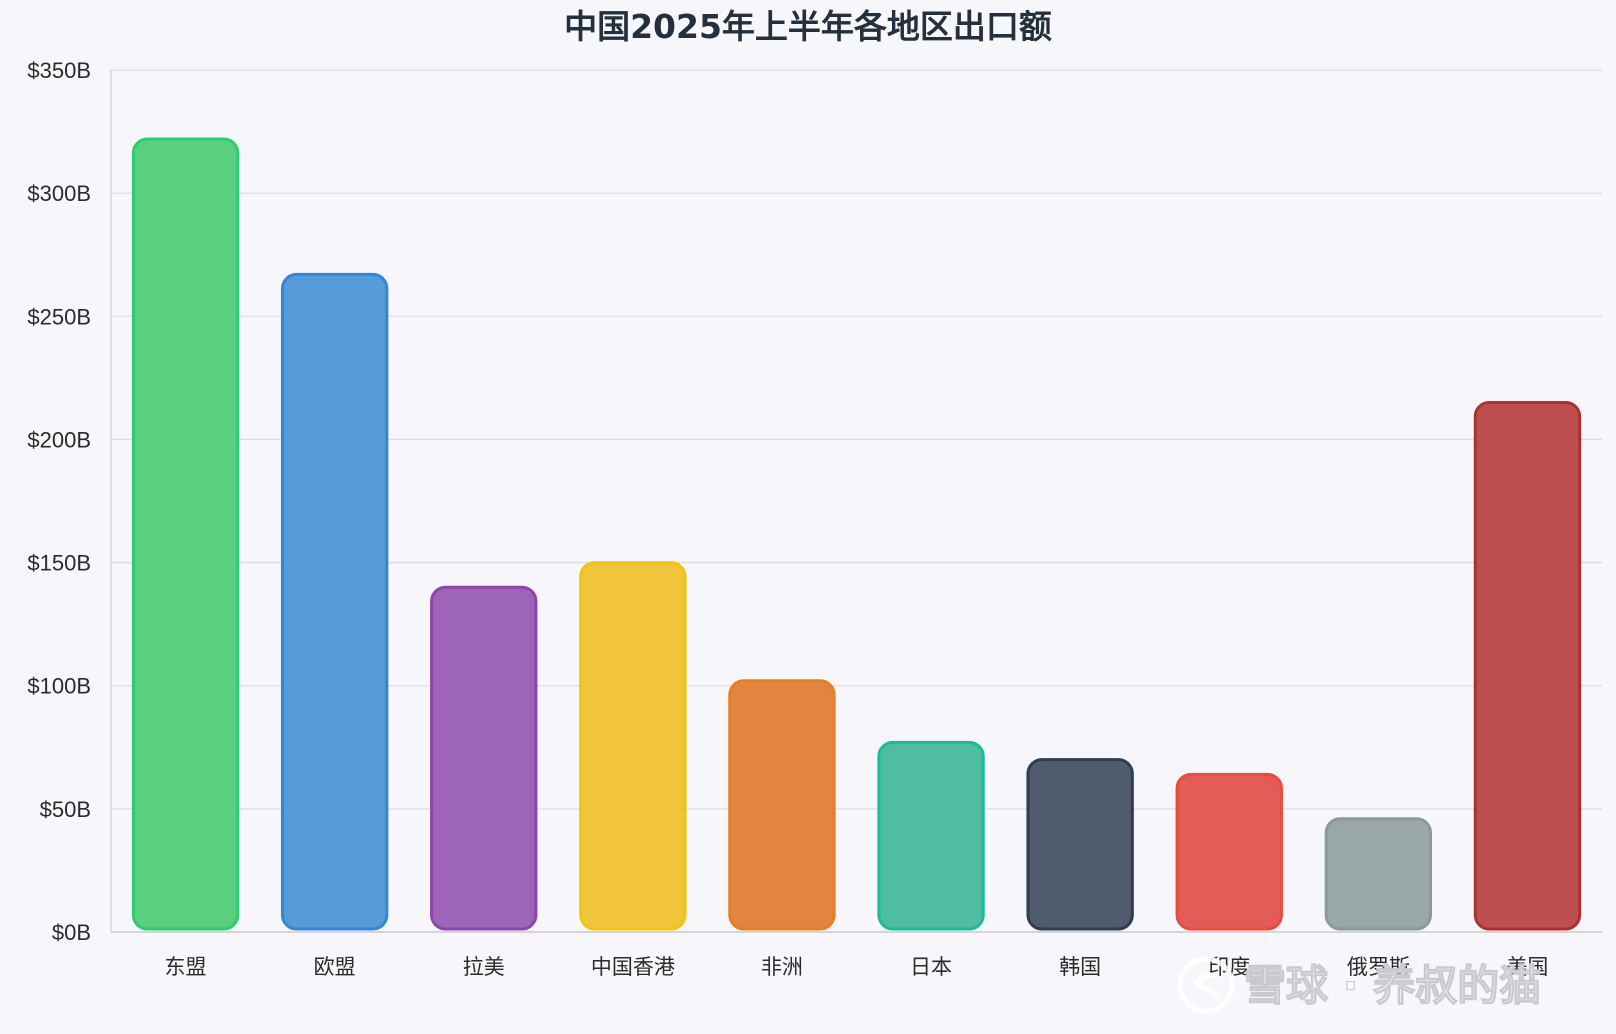 This screenshot has height=1034, width=1616. What do you see at coordinates (857, 967) in the screenshot?
I see `x-axis-tick-labels: 东盟 欧盟 拉美 中国香港 非洲 日本 韩国 印度 俄罗斯 美国` at bounding box center [857, 967].